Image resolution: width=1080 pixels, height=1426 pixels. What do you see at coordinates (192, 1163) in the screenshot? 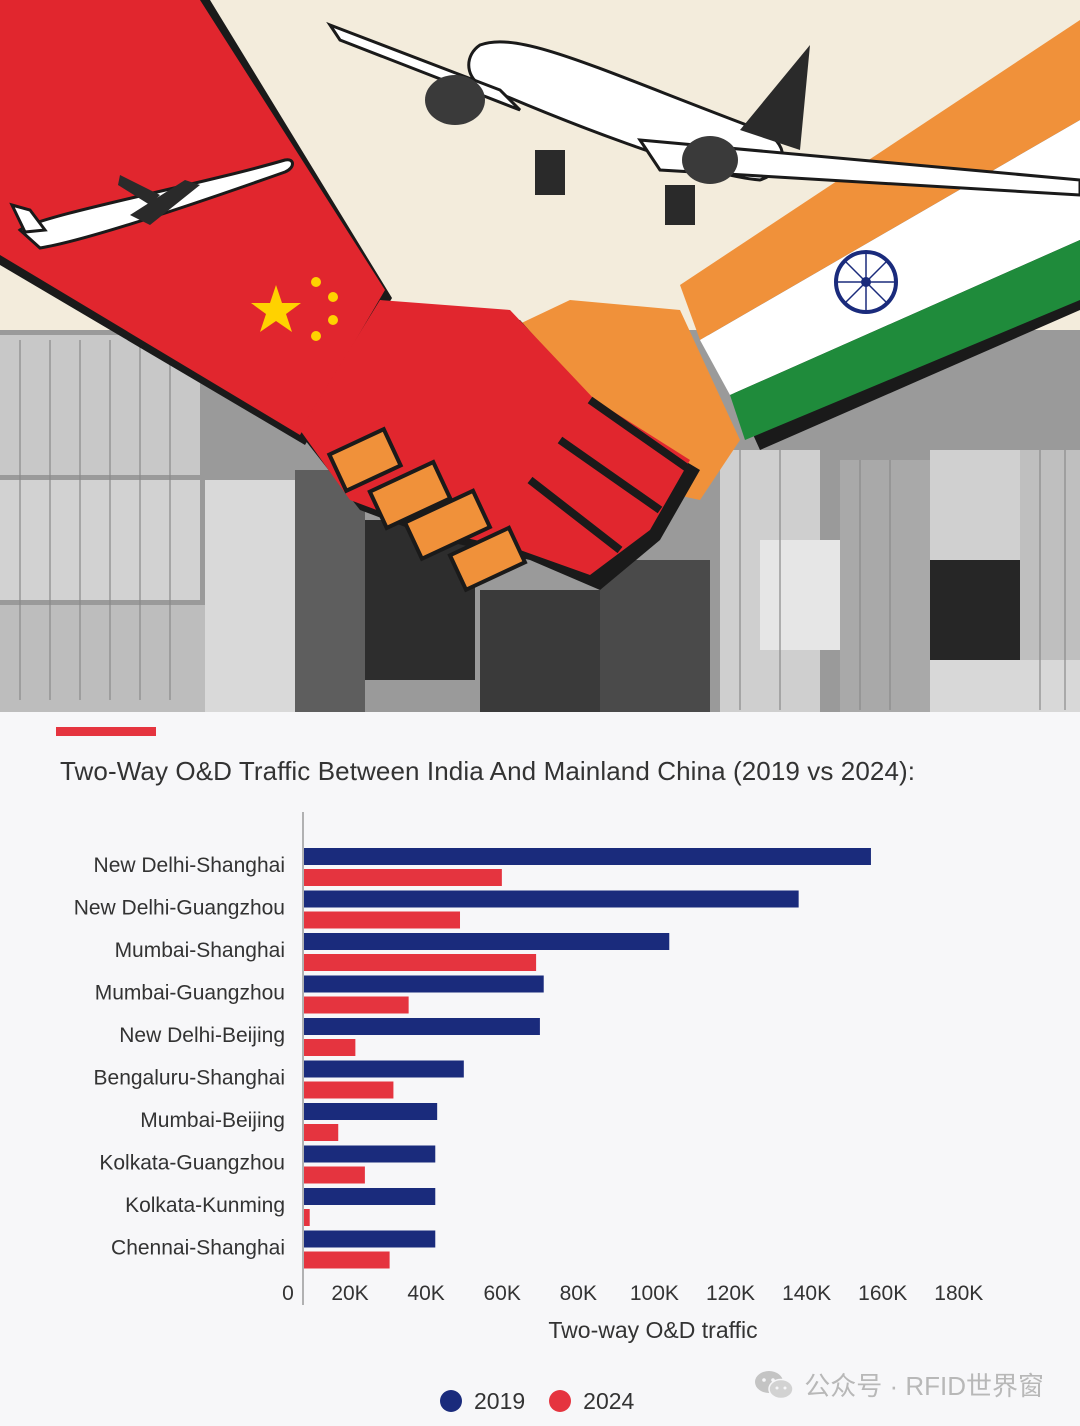
I see `category-label: Kolkata-Guangzhou` at bounding box center [192, 1163].